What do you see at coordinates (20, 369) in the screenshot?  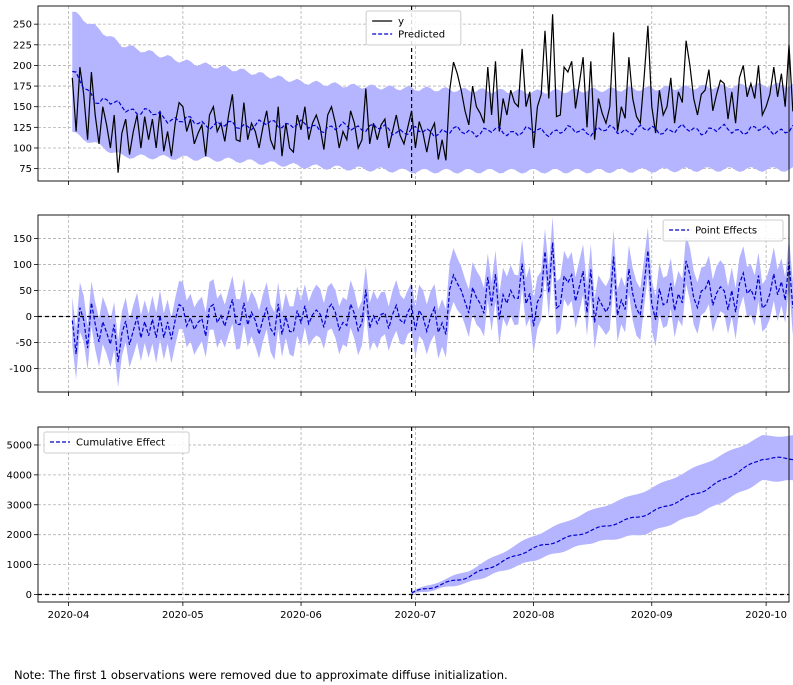 I see `y-tick-label: -100` at bounding box center [20, 369].